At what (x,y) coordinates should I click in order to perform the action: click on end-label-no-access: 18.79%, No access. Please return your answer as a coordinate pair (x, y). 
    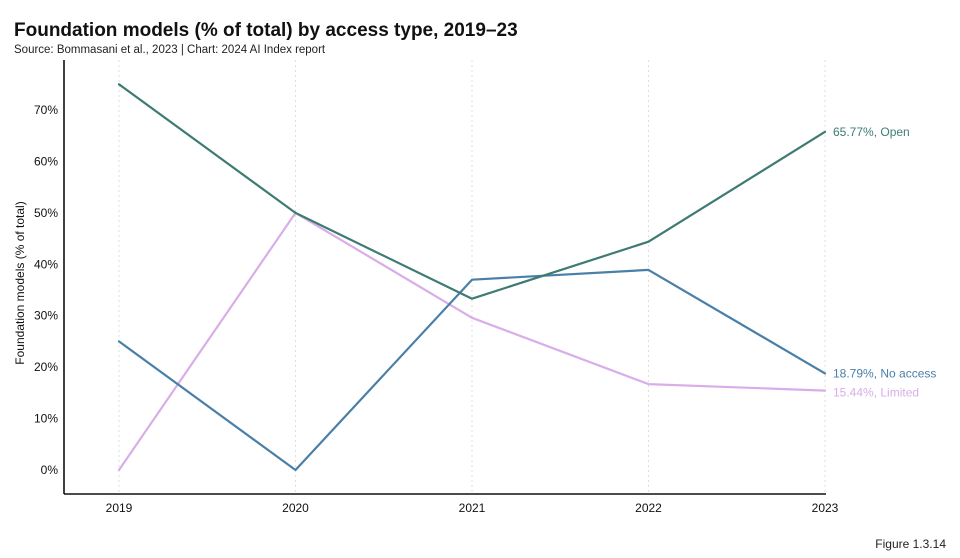
    Looking at the image, I should click on (884, 373).